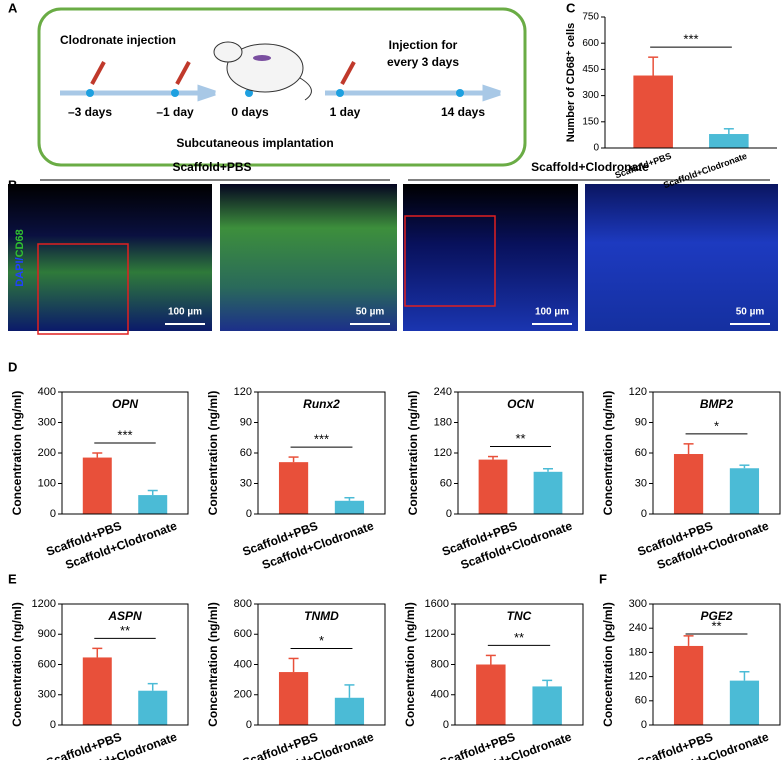 The width and height of the screenshot is (783, 760). Describe the element at coordinates (571, 83) in the screenshot. I see `y-axis-label: Number of CD68⁺ cells` at that location.